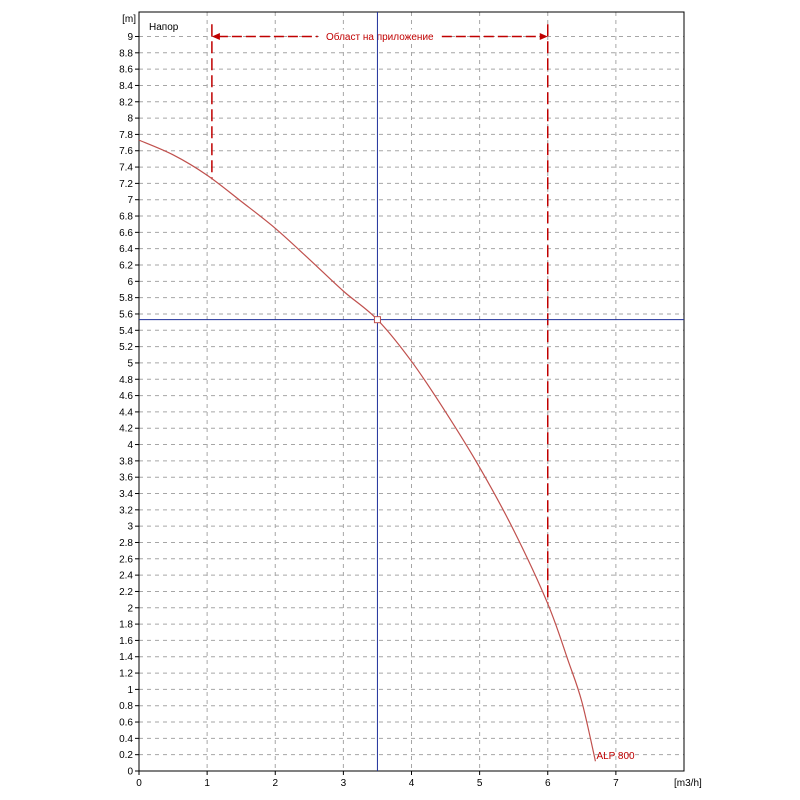 This screenshot has width=800, height=800. I want to click on y-tick-label: 4.4, so click(126, 412).